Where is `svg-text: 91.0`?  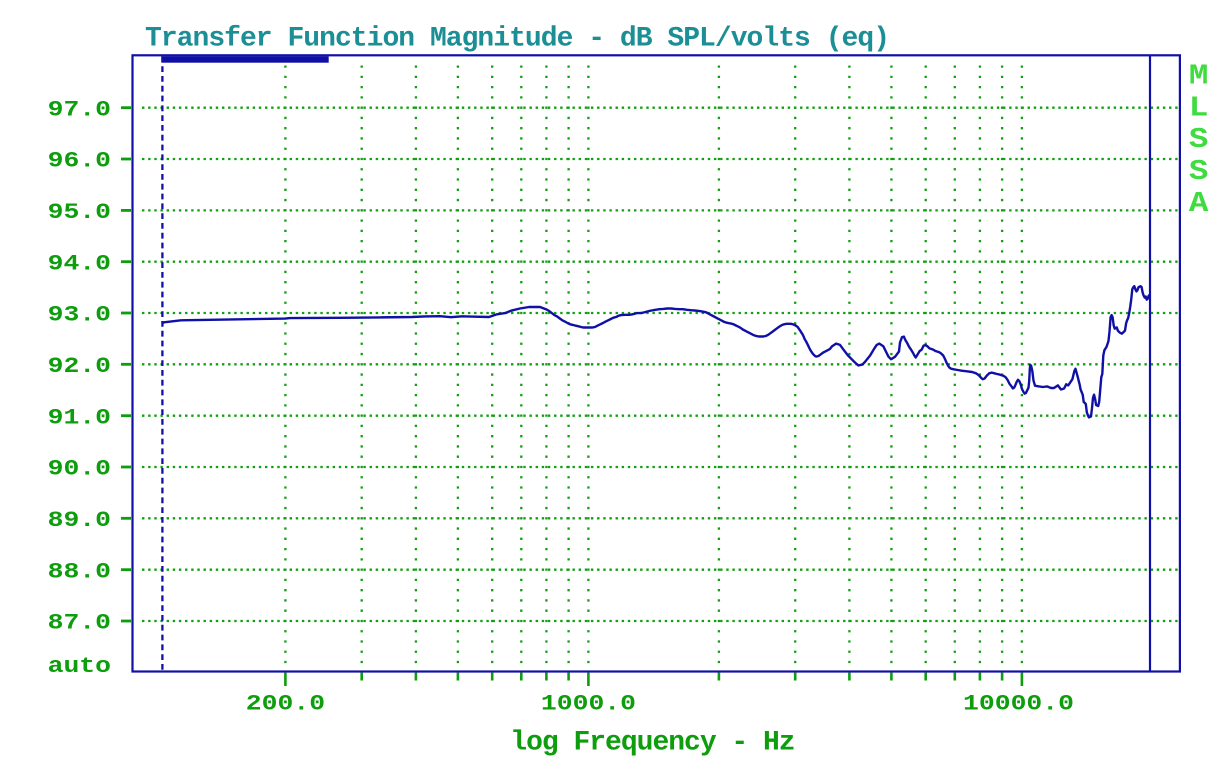
svg-text: 91.0 is located at coordinates (79, 417).